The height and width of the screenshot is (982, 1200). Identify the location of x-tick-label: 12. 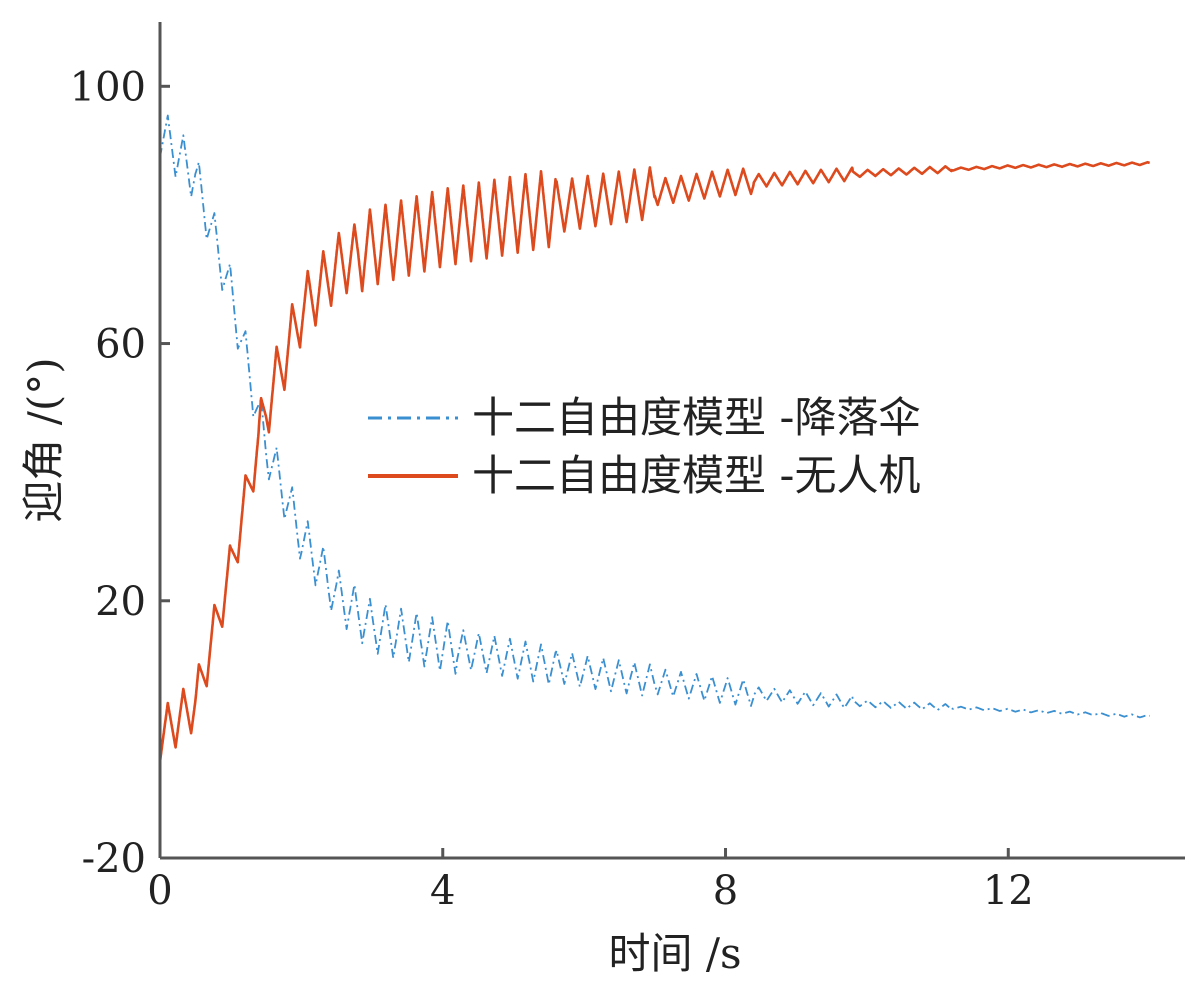
(1008, 891).